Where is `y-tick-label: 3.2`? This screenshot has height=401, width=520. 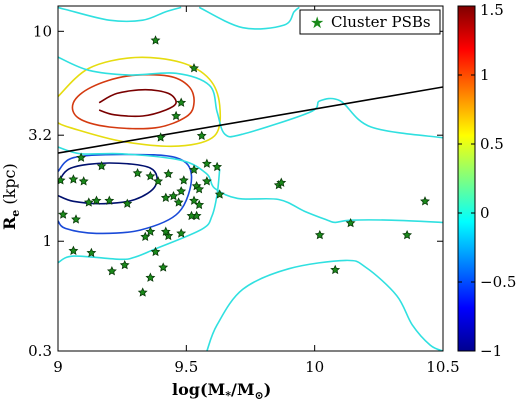 y-tick-label: 3.2 is located at coordinates (40, 135).